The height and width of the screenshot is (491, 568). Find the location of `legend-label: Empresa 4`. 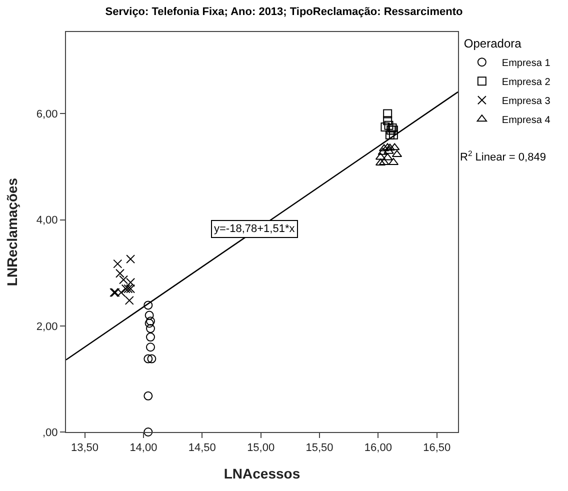

legend-label: Empresa 4 is located at coordinates (526, 120).